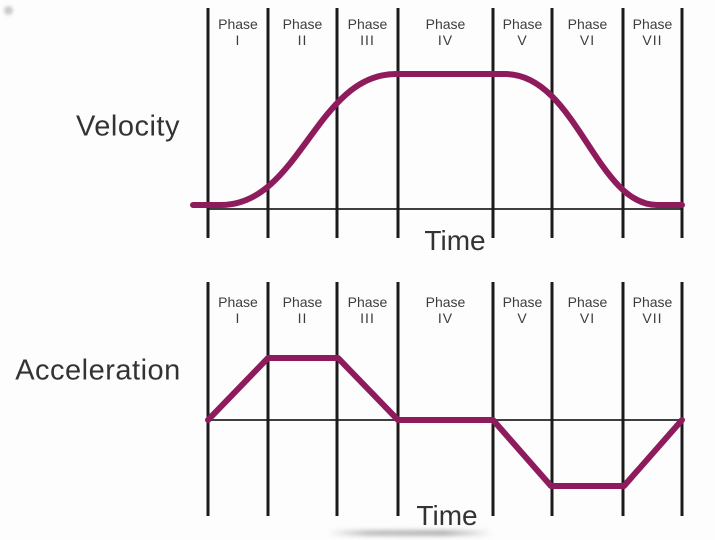 This screenshot has height=540, width=715. I want to click on acceleration-chart-title: Acceleration, so click(98, 370).